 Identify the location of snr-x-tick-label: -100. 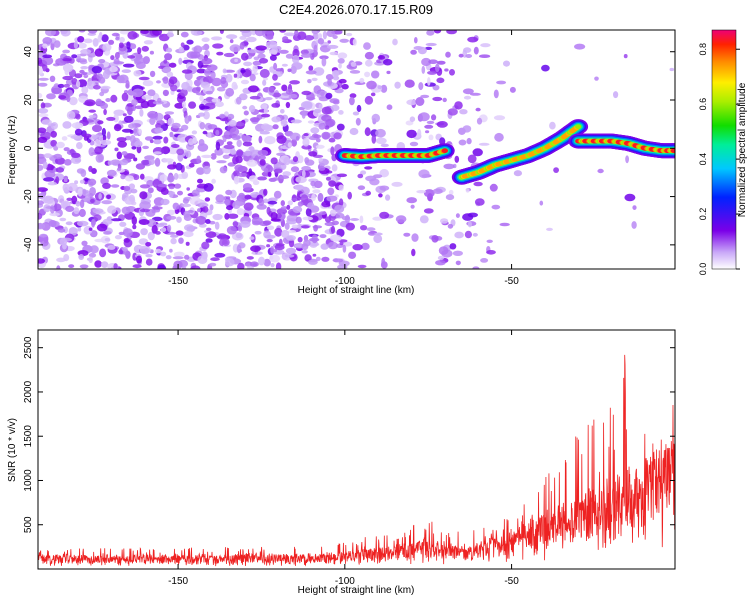
(345, 581).